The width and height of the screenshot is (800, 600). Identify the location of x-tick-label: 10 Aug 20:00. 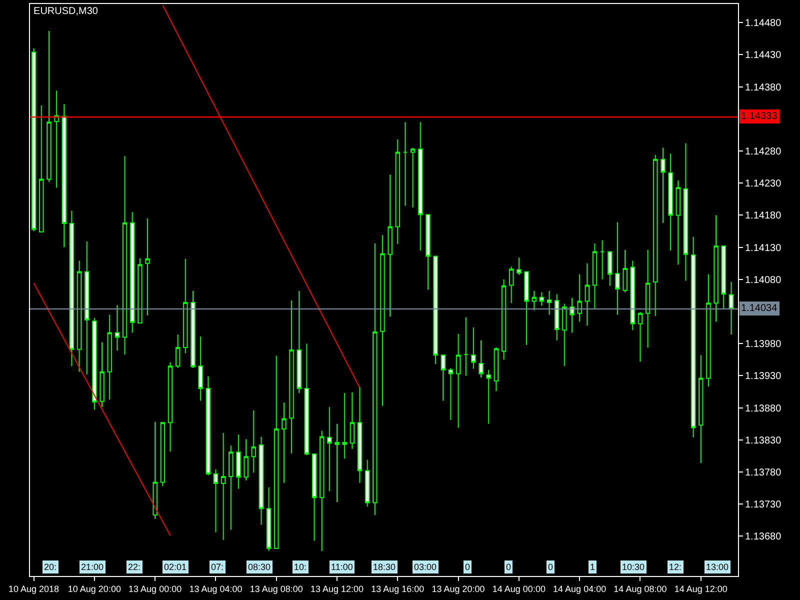
(94, 589).